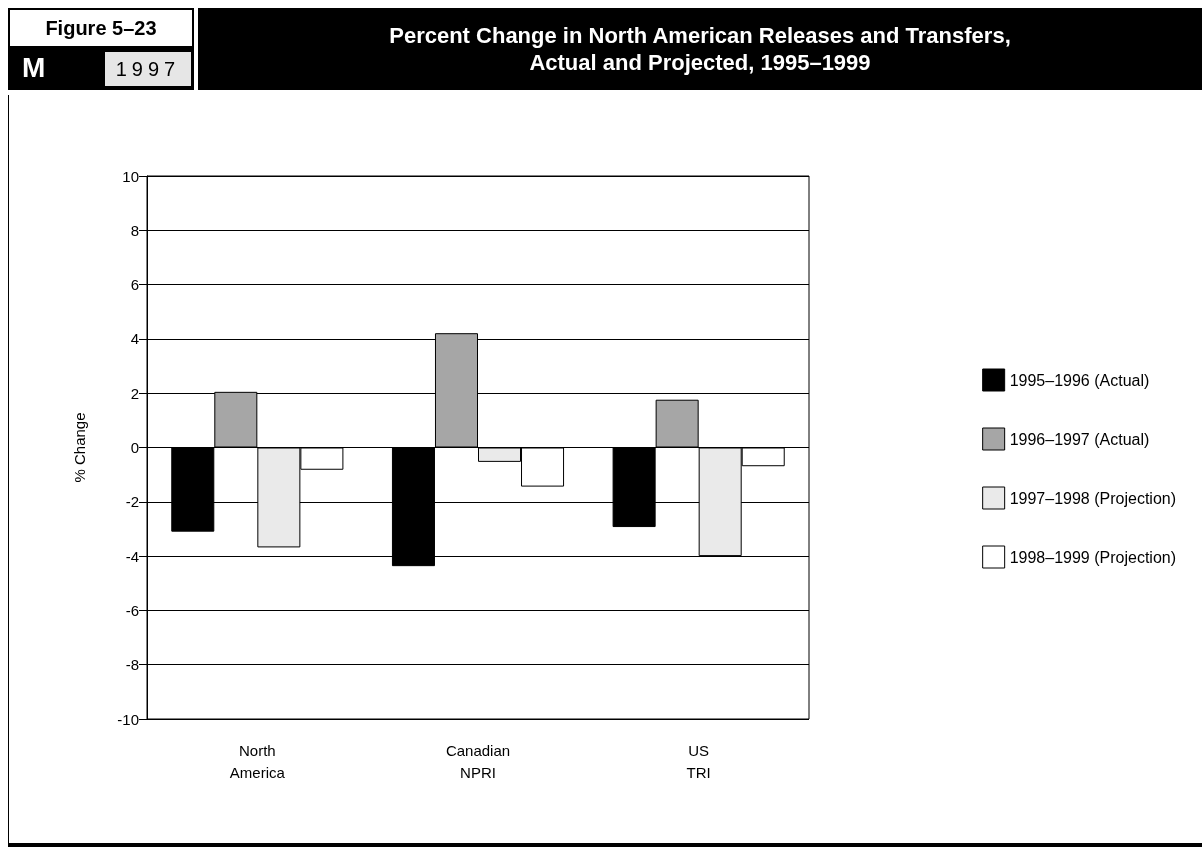 The height and width of the screenshot is (851, 1202). What do you see at coordinates (1079, 380) in the screenshot?
I see `legend-label: 1995–1996 (Actual)` at bounding box center [1079, 380].